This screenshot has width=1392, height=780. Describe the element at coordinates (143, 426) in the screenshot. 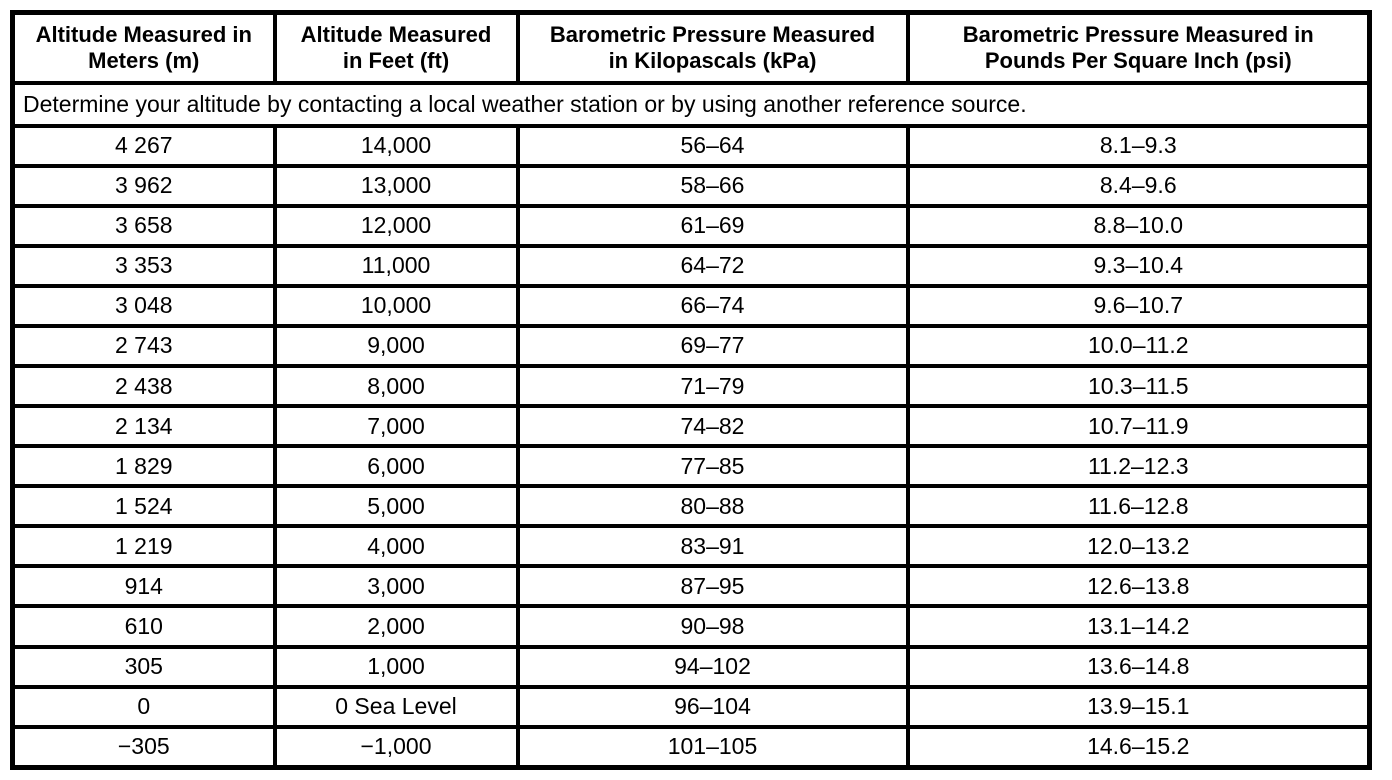

I see `cell-r7-c0: 2 134` at that location.